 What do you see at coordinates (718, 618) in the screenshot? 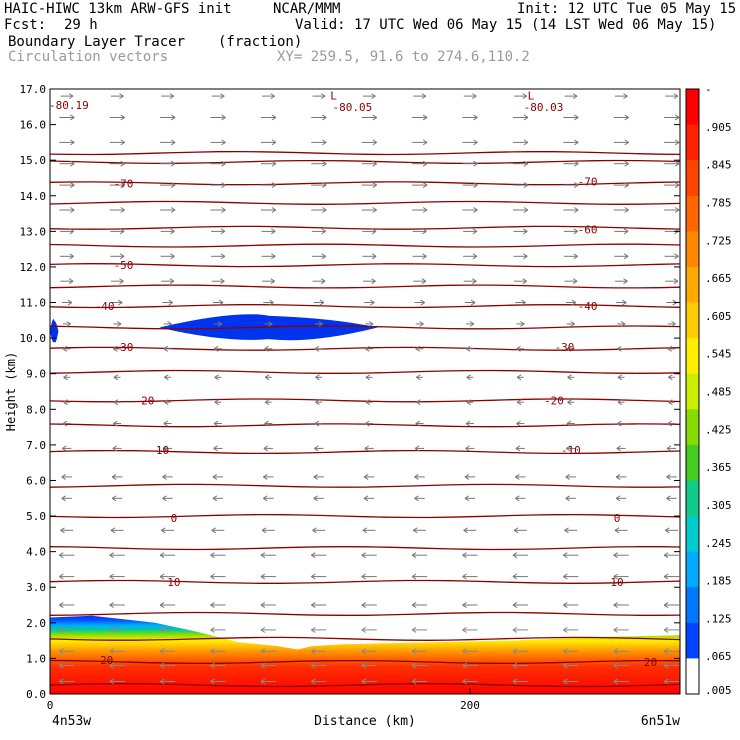
I see `color-scale-label: .125` at bounding box center [718, 618].